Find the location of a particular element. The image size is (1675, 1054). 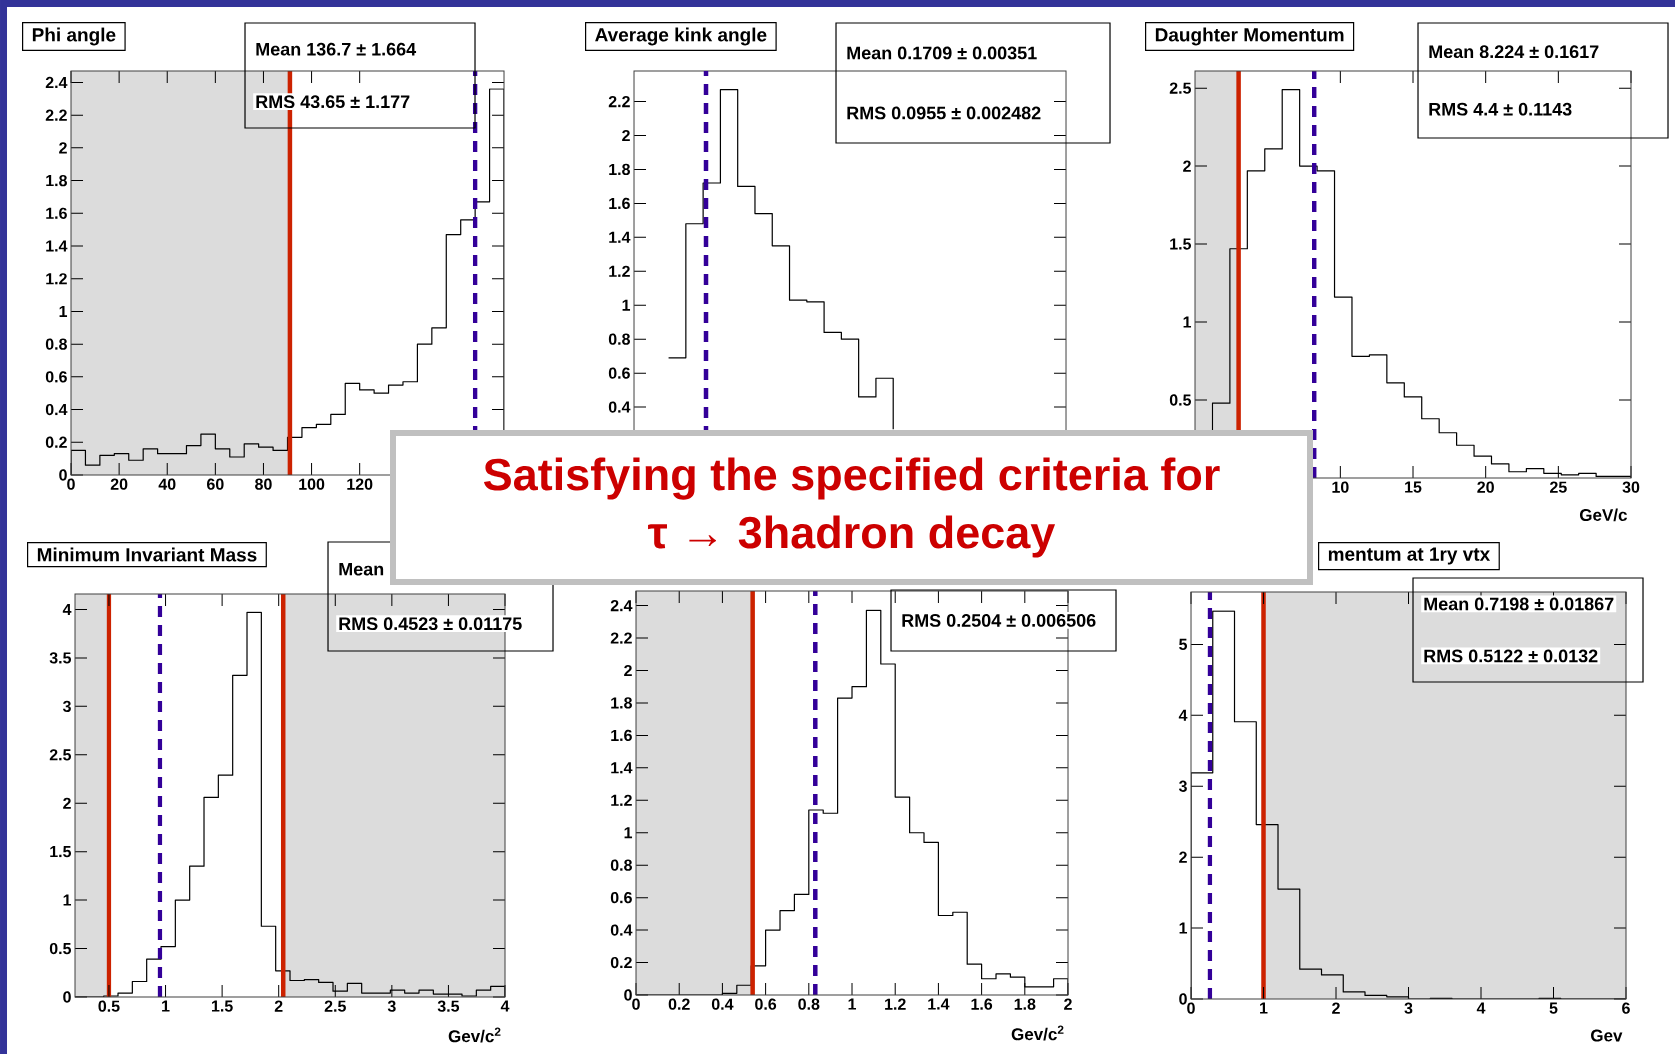

y-tick-label: 5 is located at coordinates (1183, 644).